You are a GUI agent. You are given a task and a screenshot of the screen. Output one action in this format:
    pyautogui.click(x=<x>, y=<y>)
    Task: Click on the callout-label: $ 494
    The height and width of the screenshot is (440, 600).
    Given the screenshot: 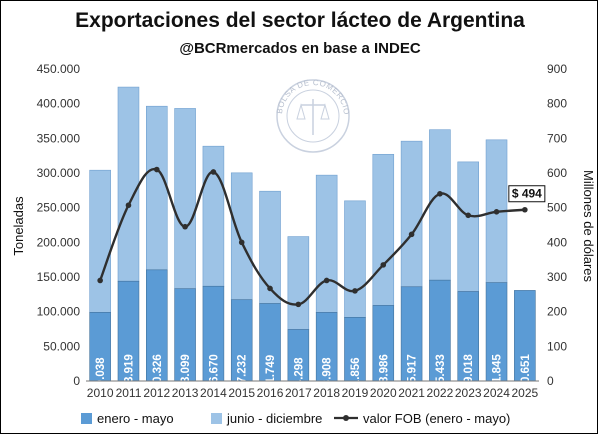 What is the action you would take?
    pyautogui.click(x=527, y=194)
    